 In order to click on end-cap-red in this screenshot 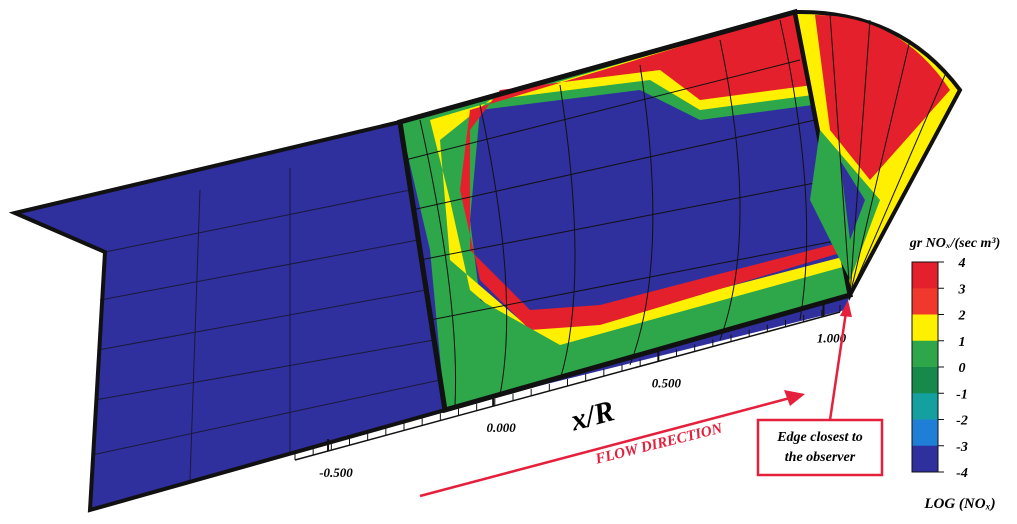, I will do `click(882, 97)`.